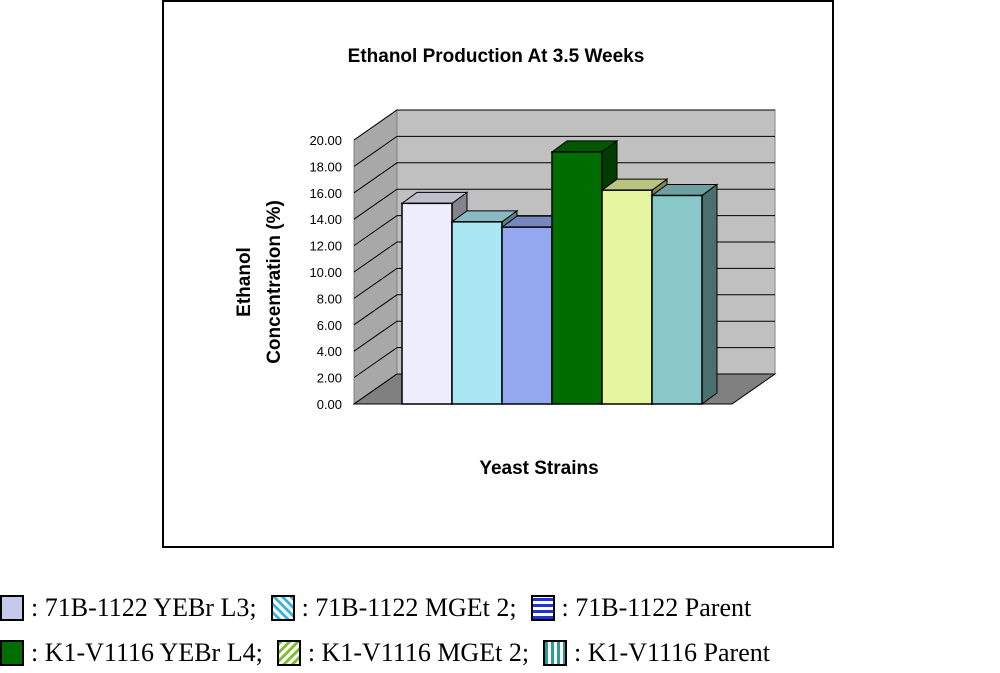 The height and width of the screenshot is (673, 1000). What do you see at coordinates (325, 193) in the screenshot?
I see `y-tick-label: 16.00` at bounding box center [325, 193].